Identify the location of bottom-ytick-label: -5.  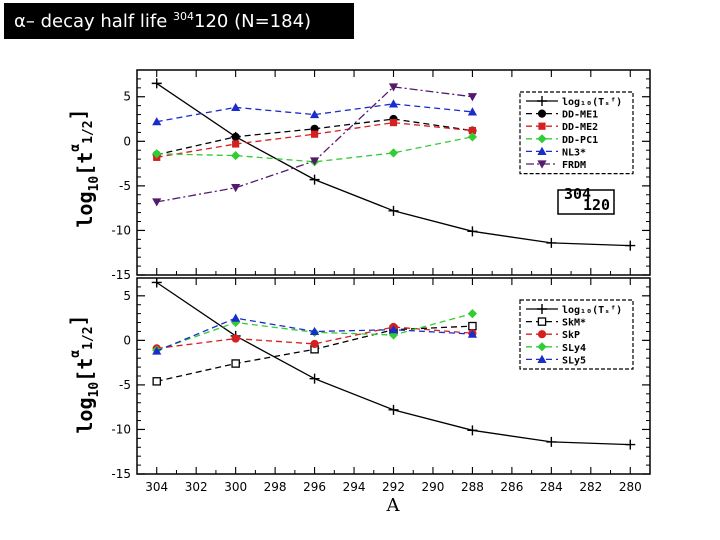
(125, 385).